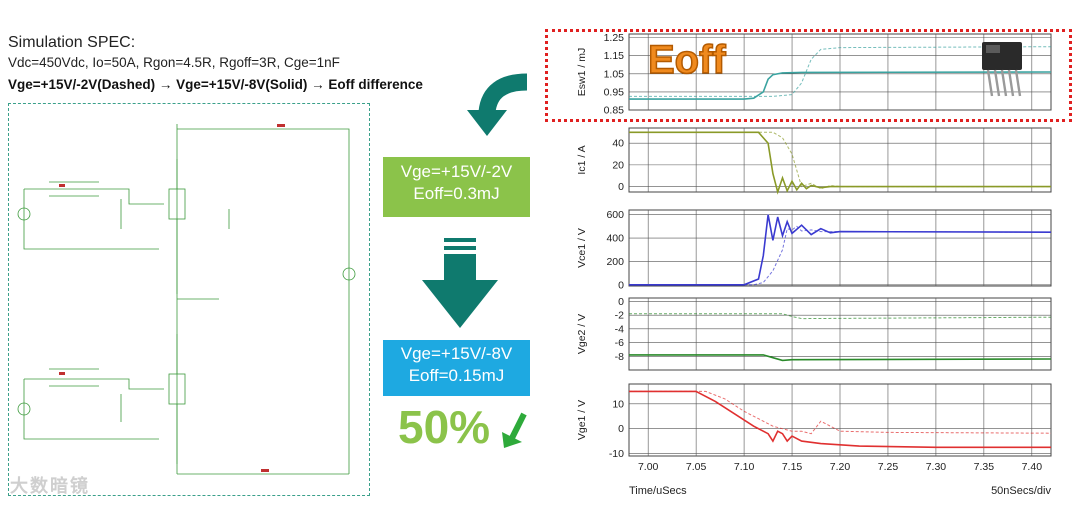  What do you see at coordinates (1032, 467) in the screenshot?
I see `x-tick-label: 7.40` at bounding box center [1032, 467].